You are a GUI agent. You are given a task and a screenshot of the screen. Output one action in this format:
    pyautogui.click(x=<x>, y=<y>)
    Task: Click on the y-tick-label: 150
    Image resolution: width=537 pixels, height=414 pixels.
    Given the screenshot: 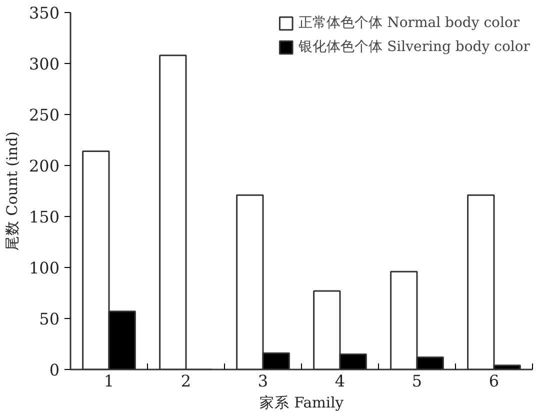 What is the action you would take?
    pyautogui.click(x=44, y=217)
    